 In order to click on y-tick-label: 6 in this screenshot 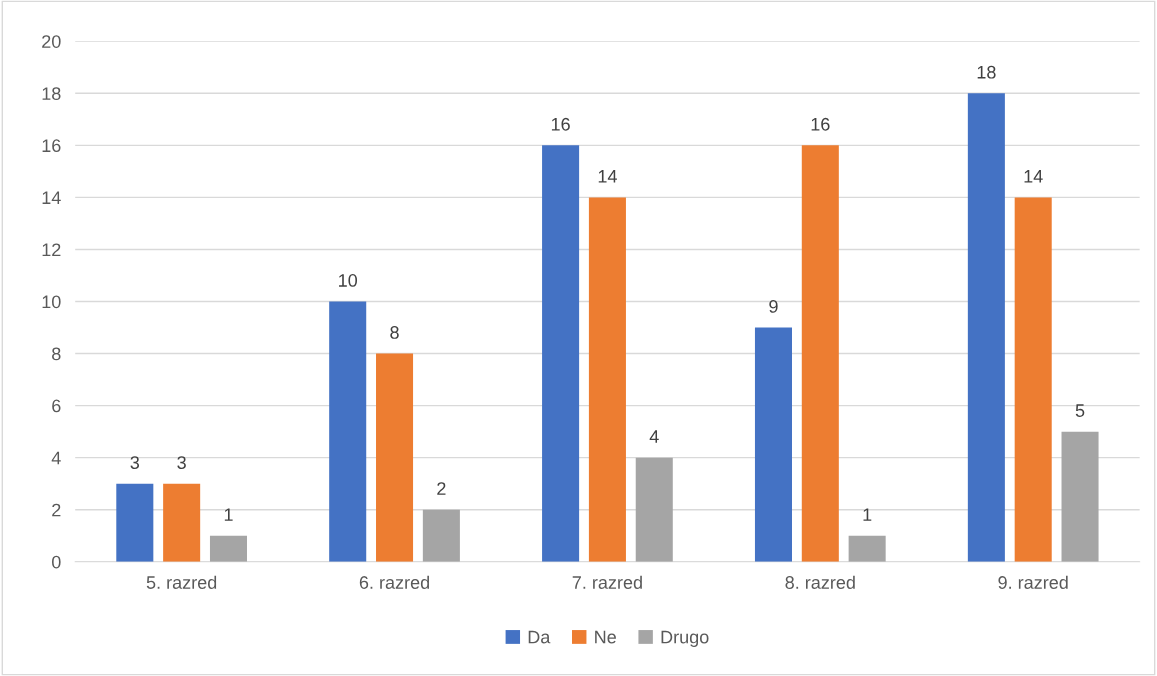, I will do `click(56, 406)`.